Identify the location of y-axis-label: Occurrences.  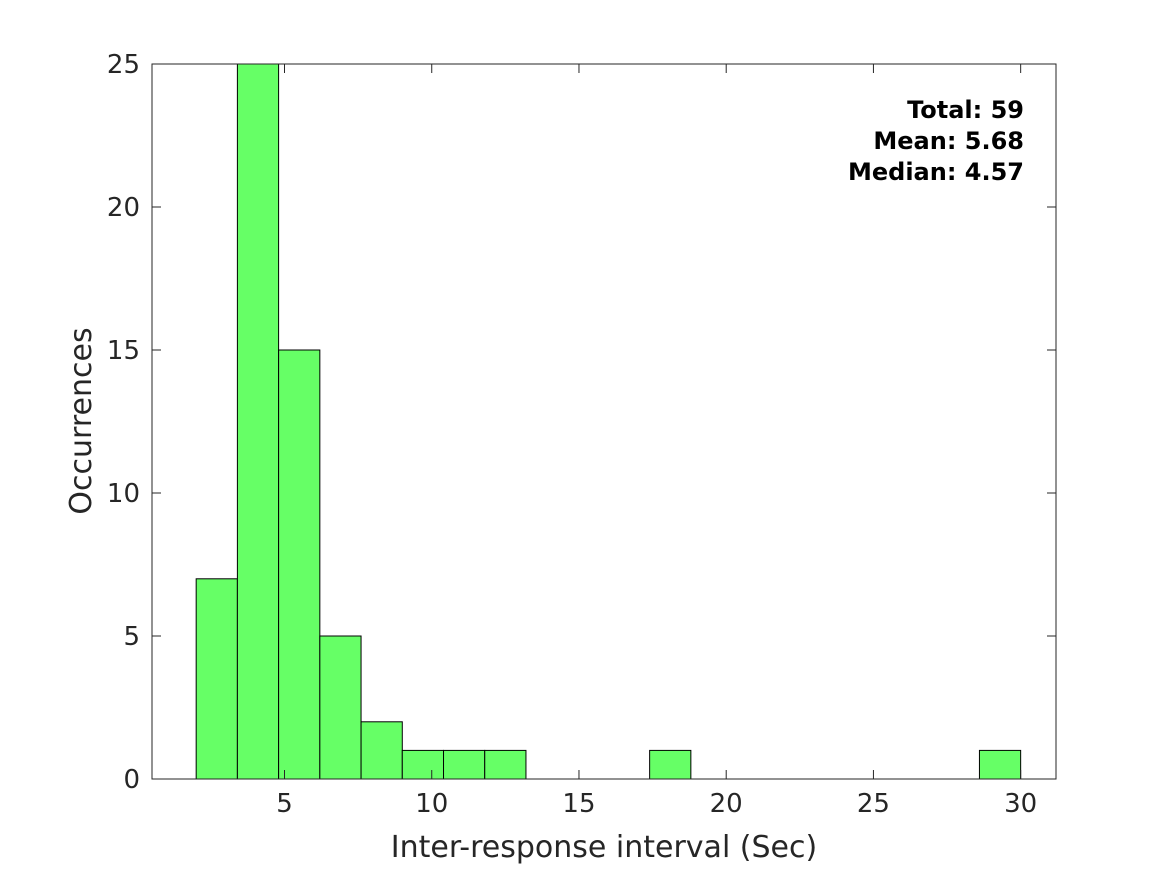
(81, 420).